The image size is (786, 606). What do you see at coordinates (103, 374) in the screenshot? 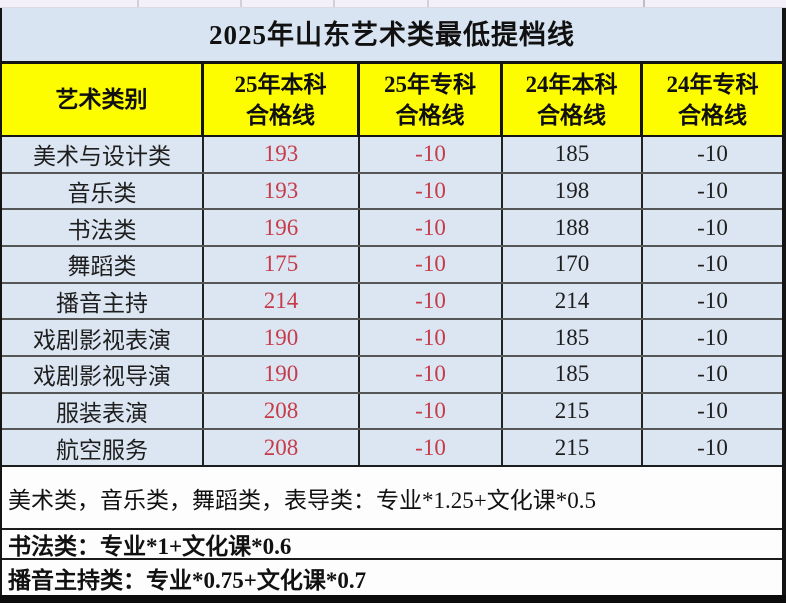
I see `category-cell: 戏剧影视导演` at bounding box center [103, 374].